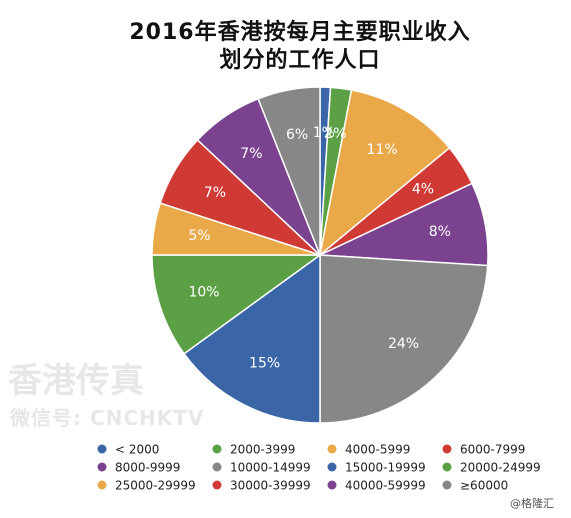 The width and height of the screenshot is (571, 518). I want to click on legend-label: 40000-59999, so click(385, 486).